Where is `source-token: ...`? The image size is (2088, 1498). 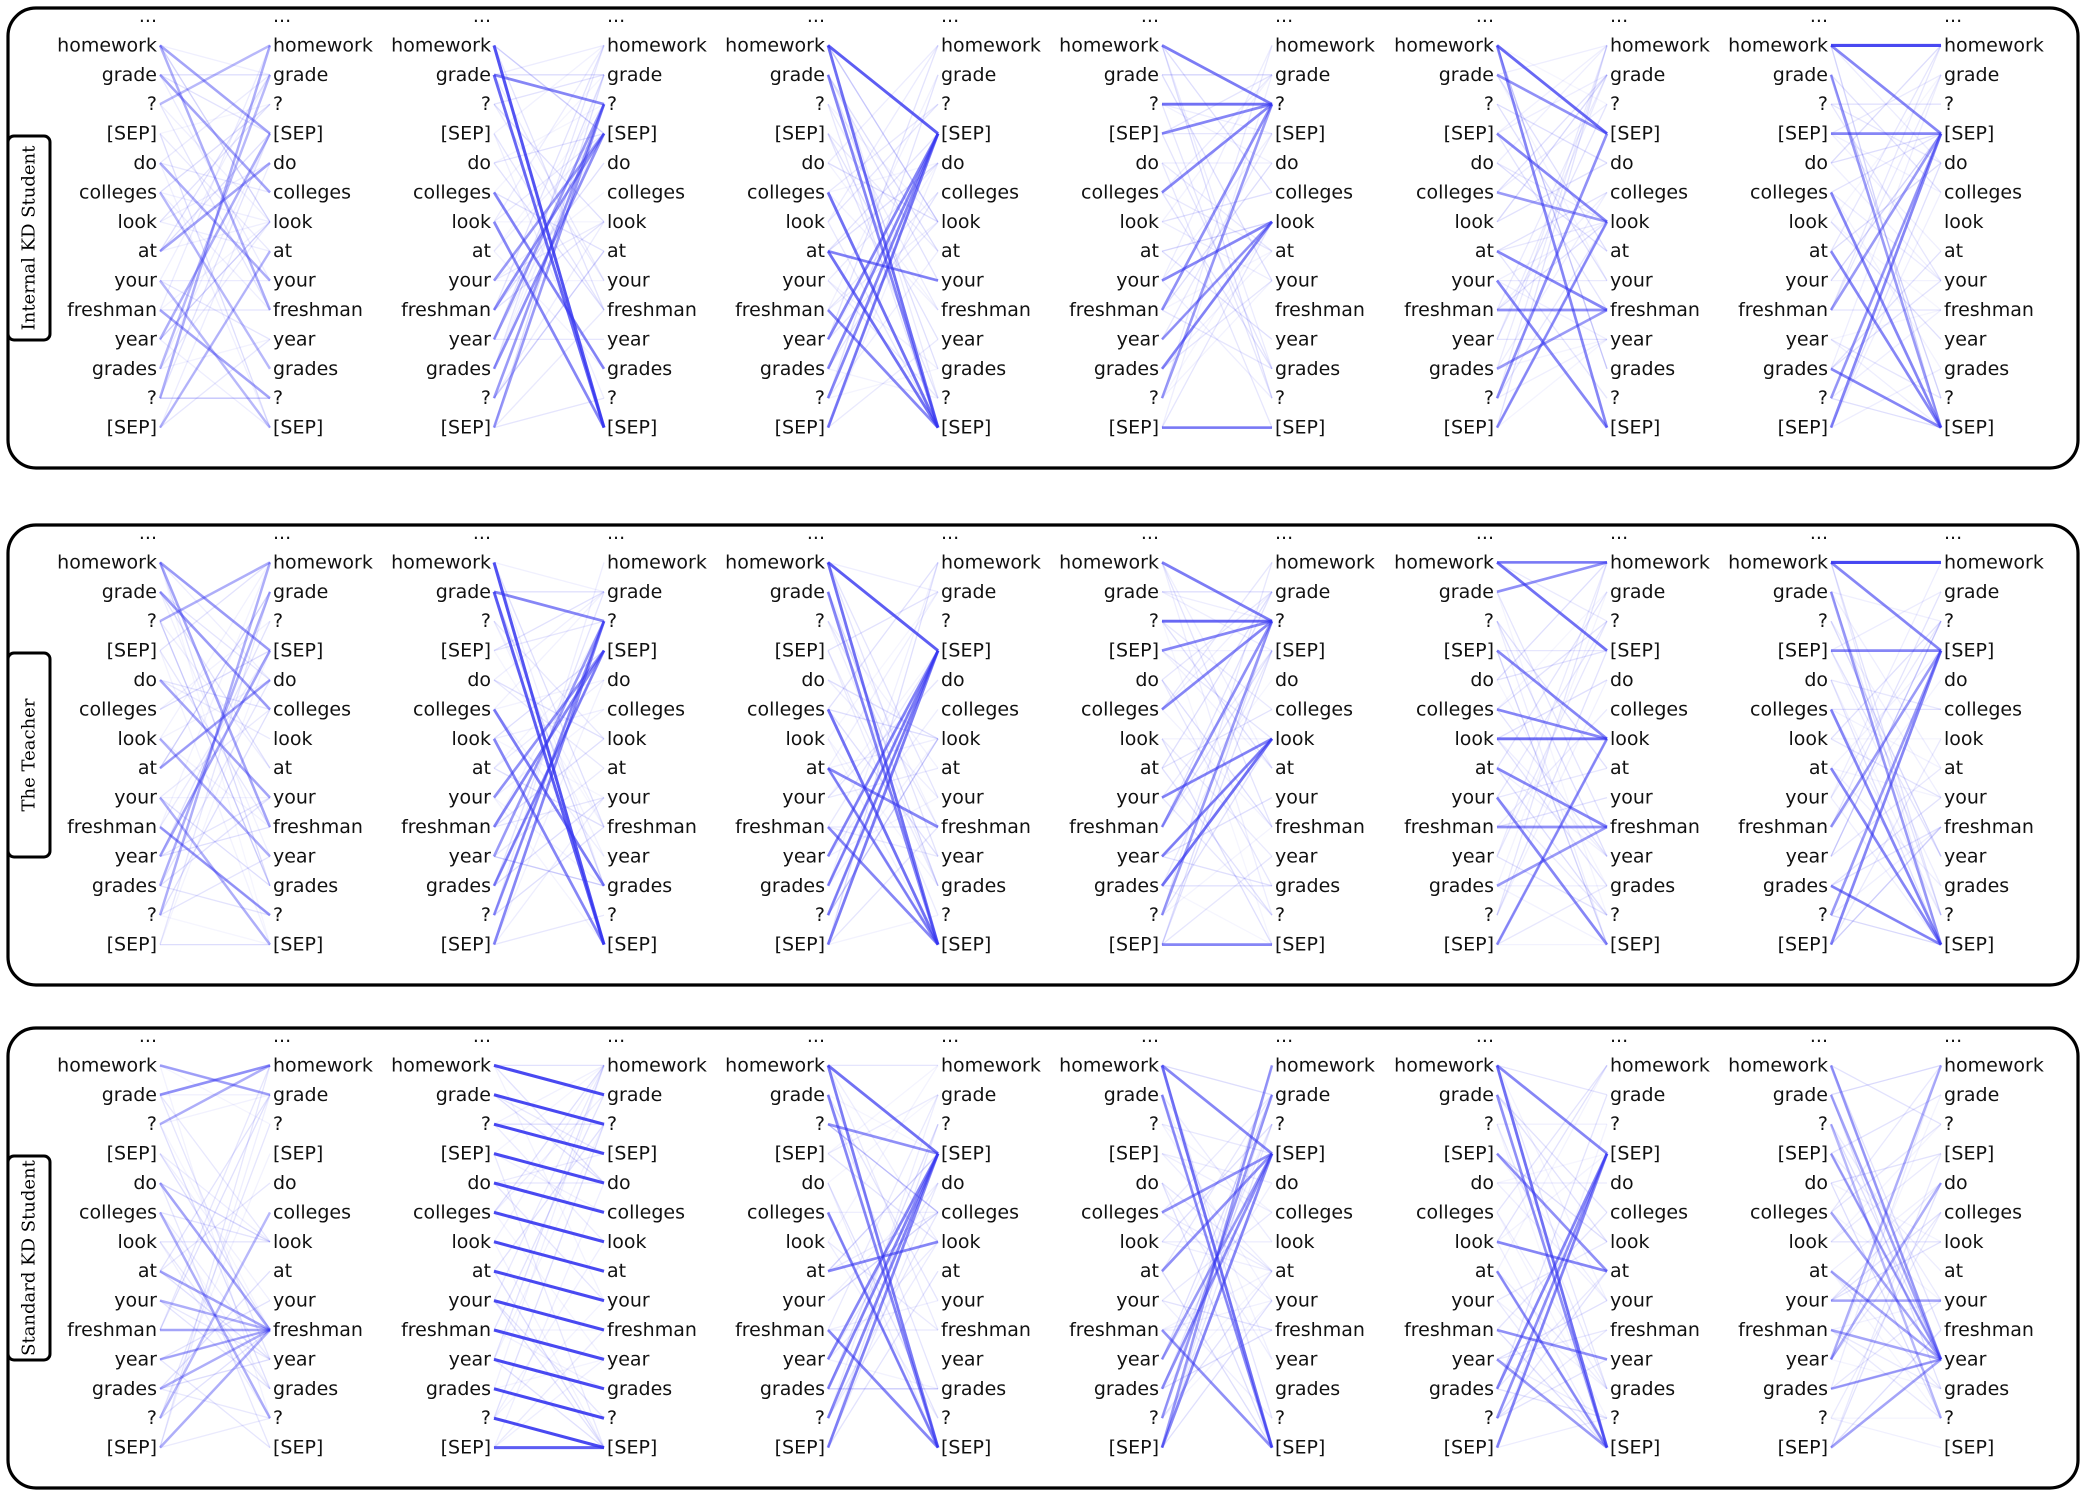
source-token: ... is located at coordinates (1819, 533).